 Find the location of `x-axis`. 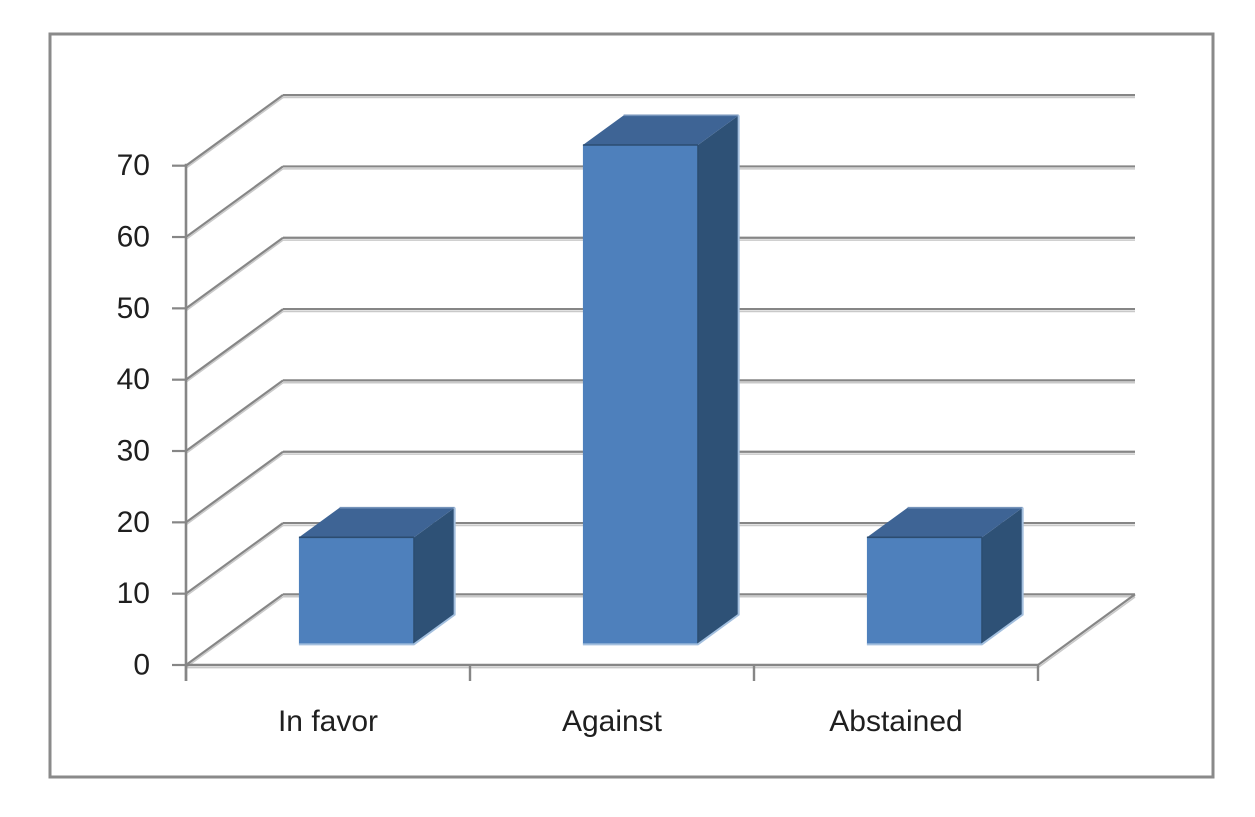

x-axis is located at coordinates (660, 637).